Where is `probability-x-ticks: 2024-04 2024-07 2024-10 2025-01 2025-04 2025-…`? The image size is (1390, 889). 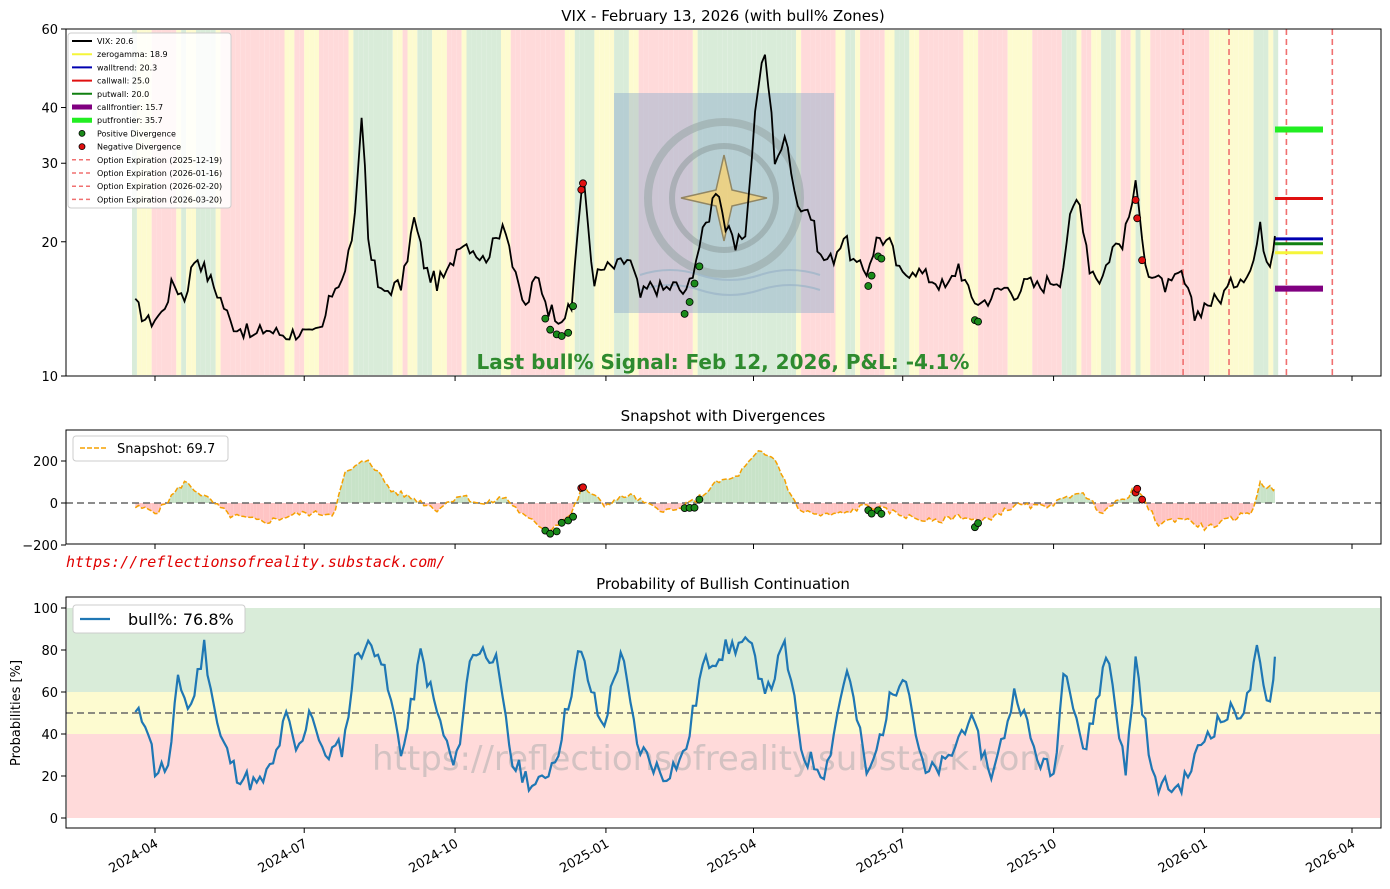 probability-x-ticks: 2024-04 2024-07 2024-10 2025-01 2025-04 2025-… is located at coordinates (732, 852).